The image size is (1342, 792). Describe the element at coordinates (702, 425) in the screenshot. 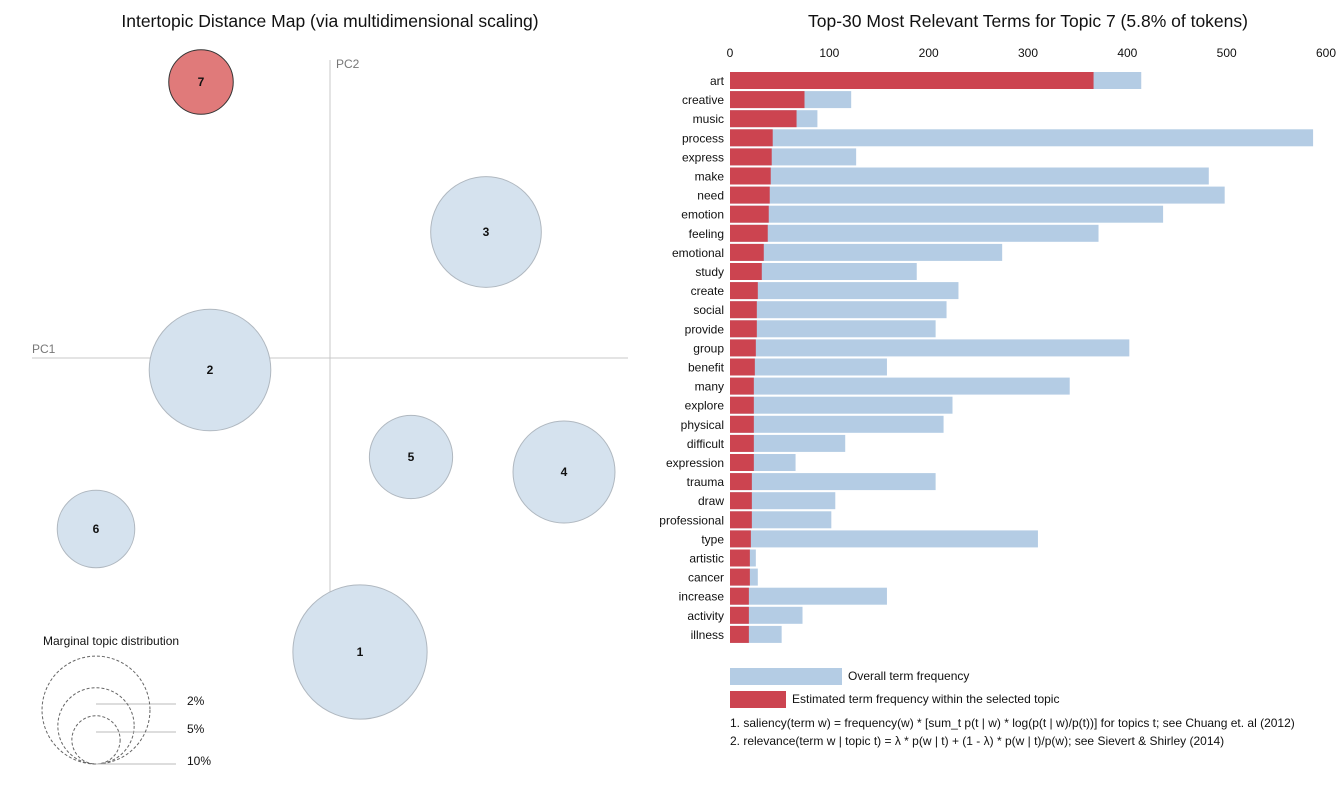

I see `term-label-physical: physical` at that location.